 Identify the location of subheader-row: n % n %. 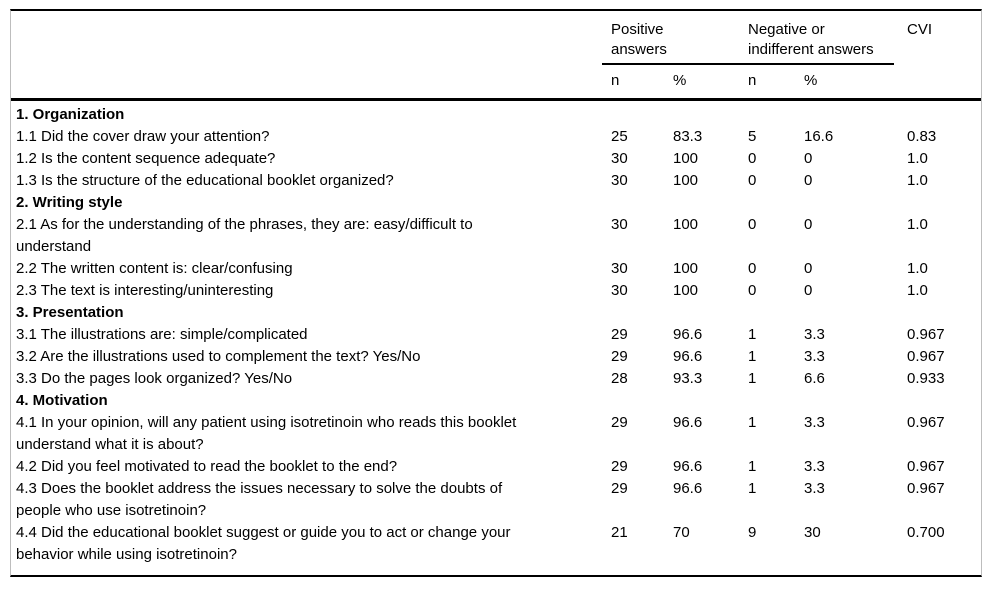
(496, 81).